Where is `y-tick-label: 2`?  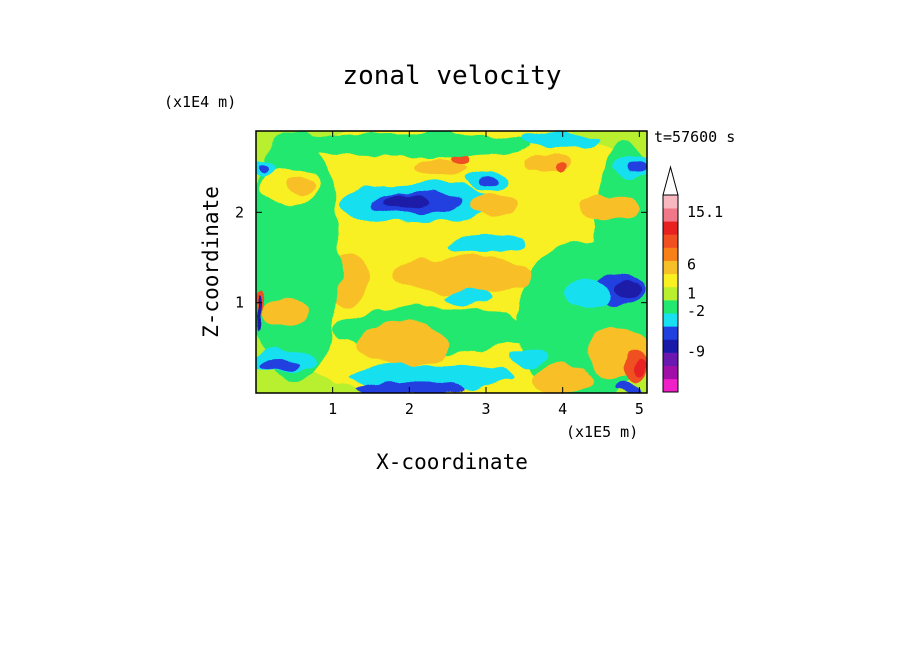 y-tick-label: 2 is located at coordinates (239, 212).